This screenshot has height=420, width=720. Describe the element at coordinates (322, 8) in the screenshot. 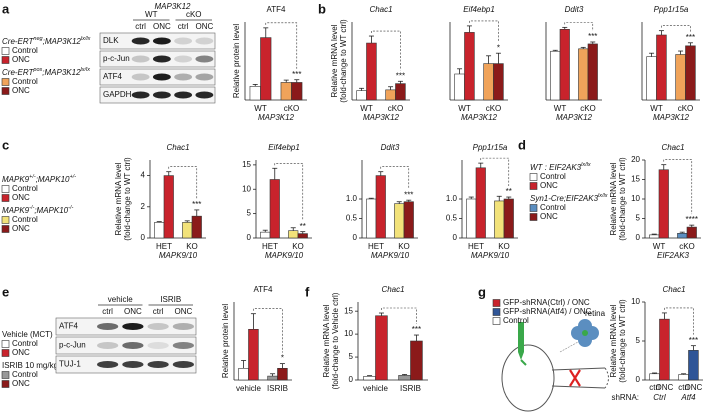

I see `panel-letter: b` at that location.